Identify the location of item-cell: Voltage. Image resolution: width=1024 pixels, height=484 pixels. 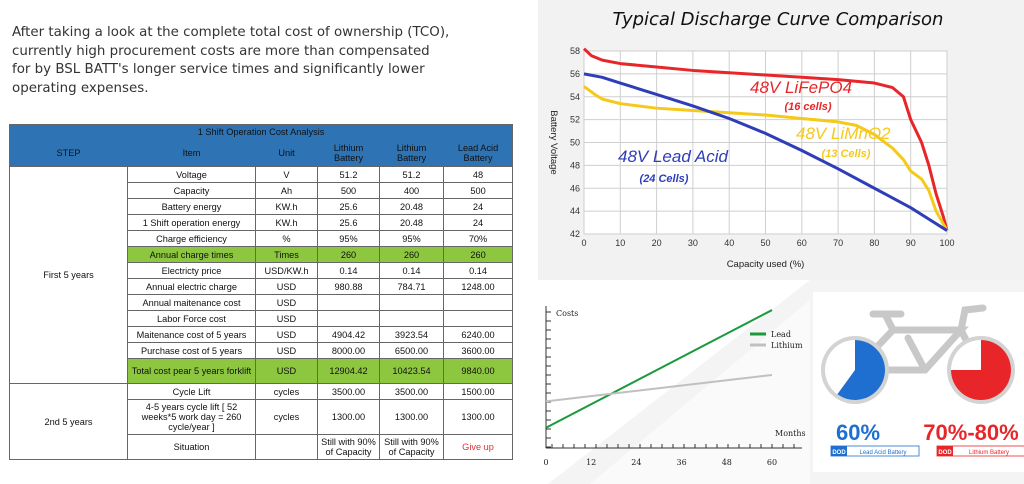
(191, 174).